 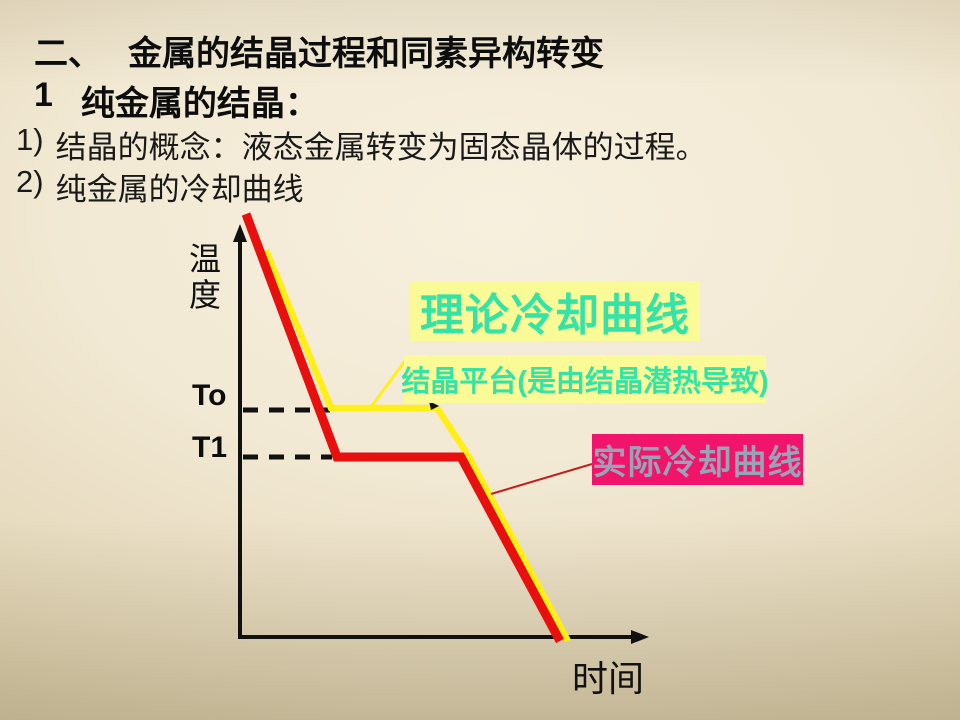 I want to click on tick-label-to: To, so click(x=209, y=395).